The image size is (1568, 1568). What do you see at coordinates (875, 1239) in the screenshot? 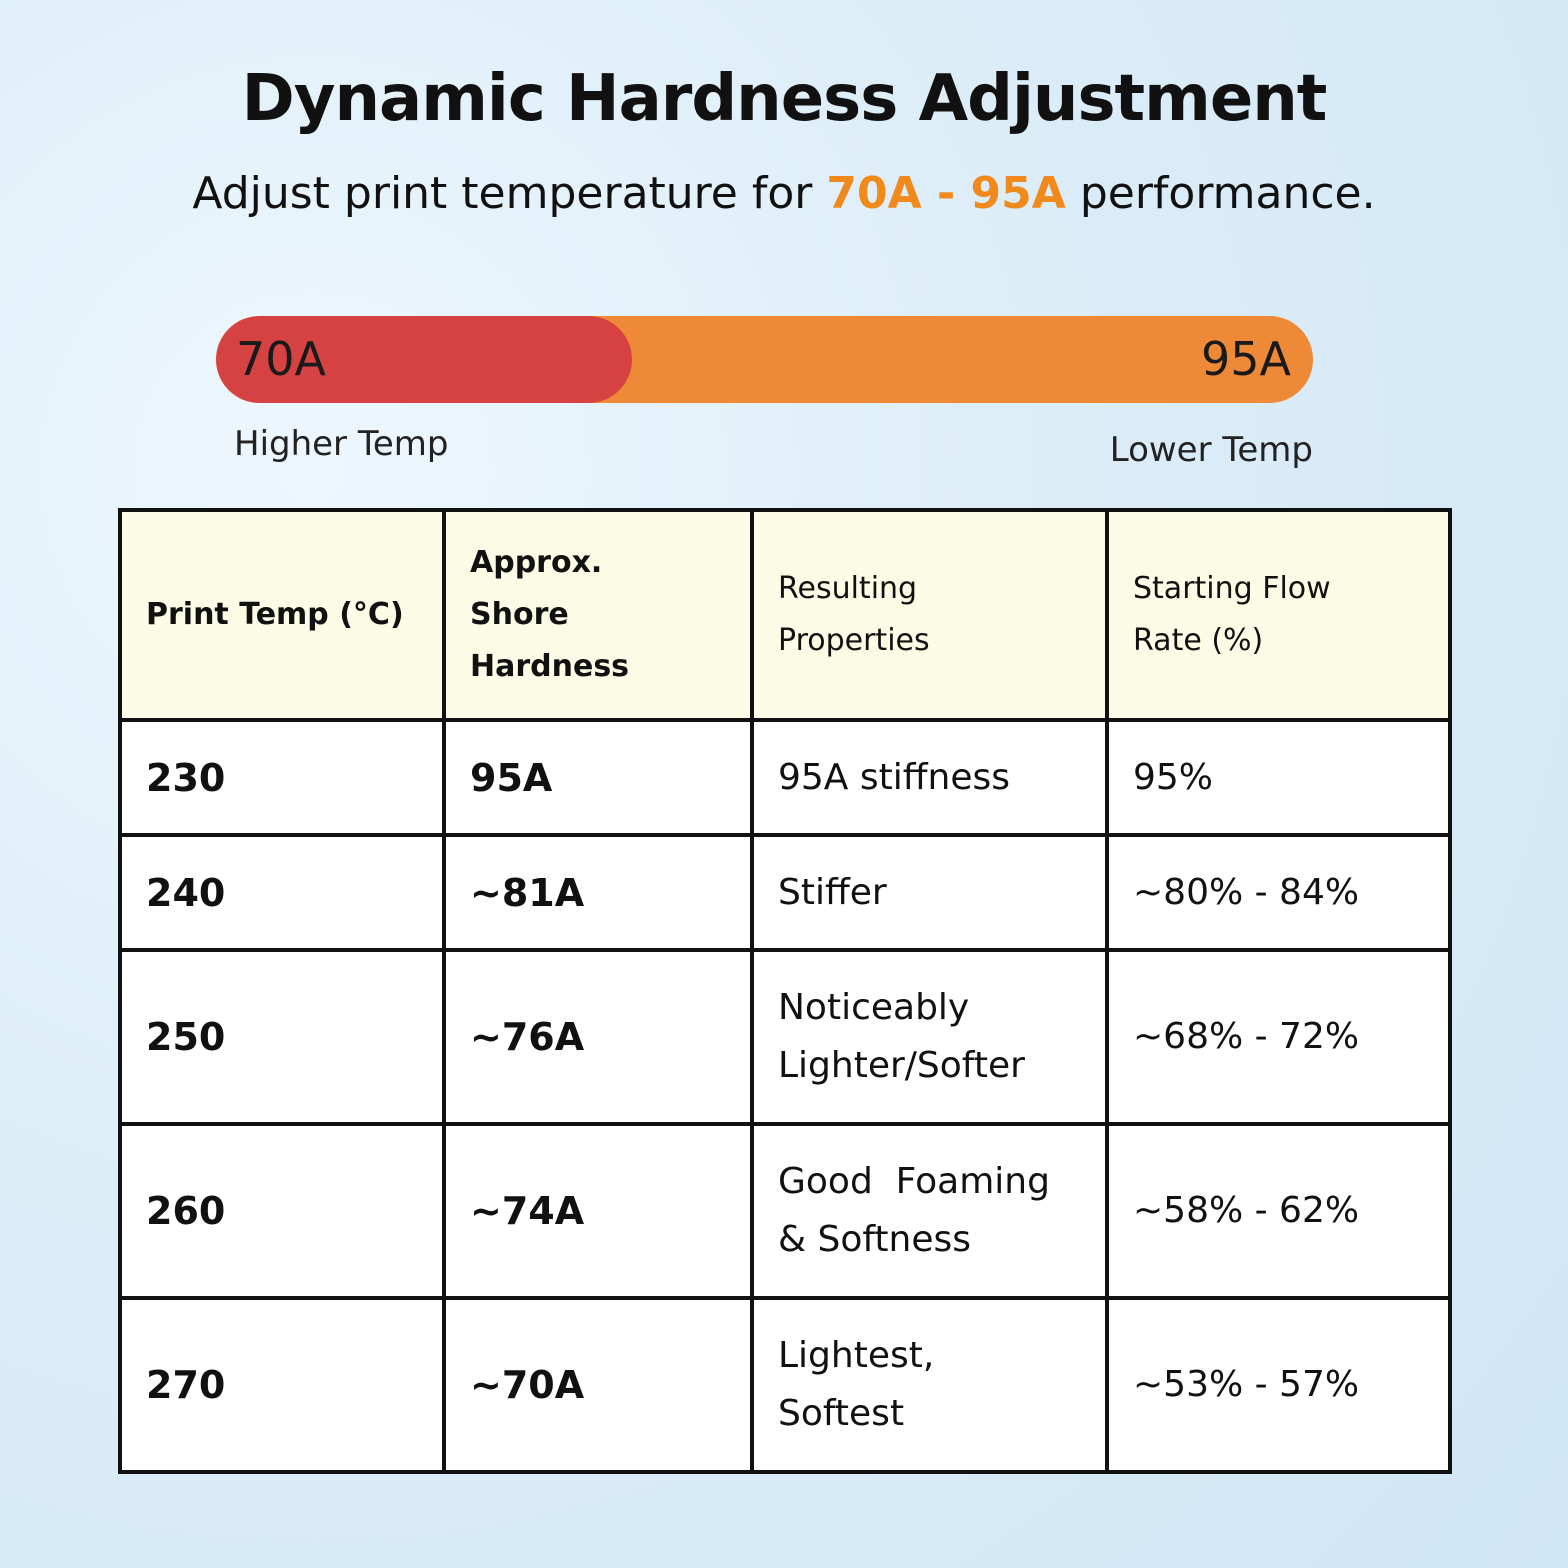
I see `cell-line: & Softness` at bounding box center [875, 1239].